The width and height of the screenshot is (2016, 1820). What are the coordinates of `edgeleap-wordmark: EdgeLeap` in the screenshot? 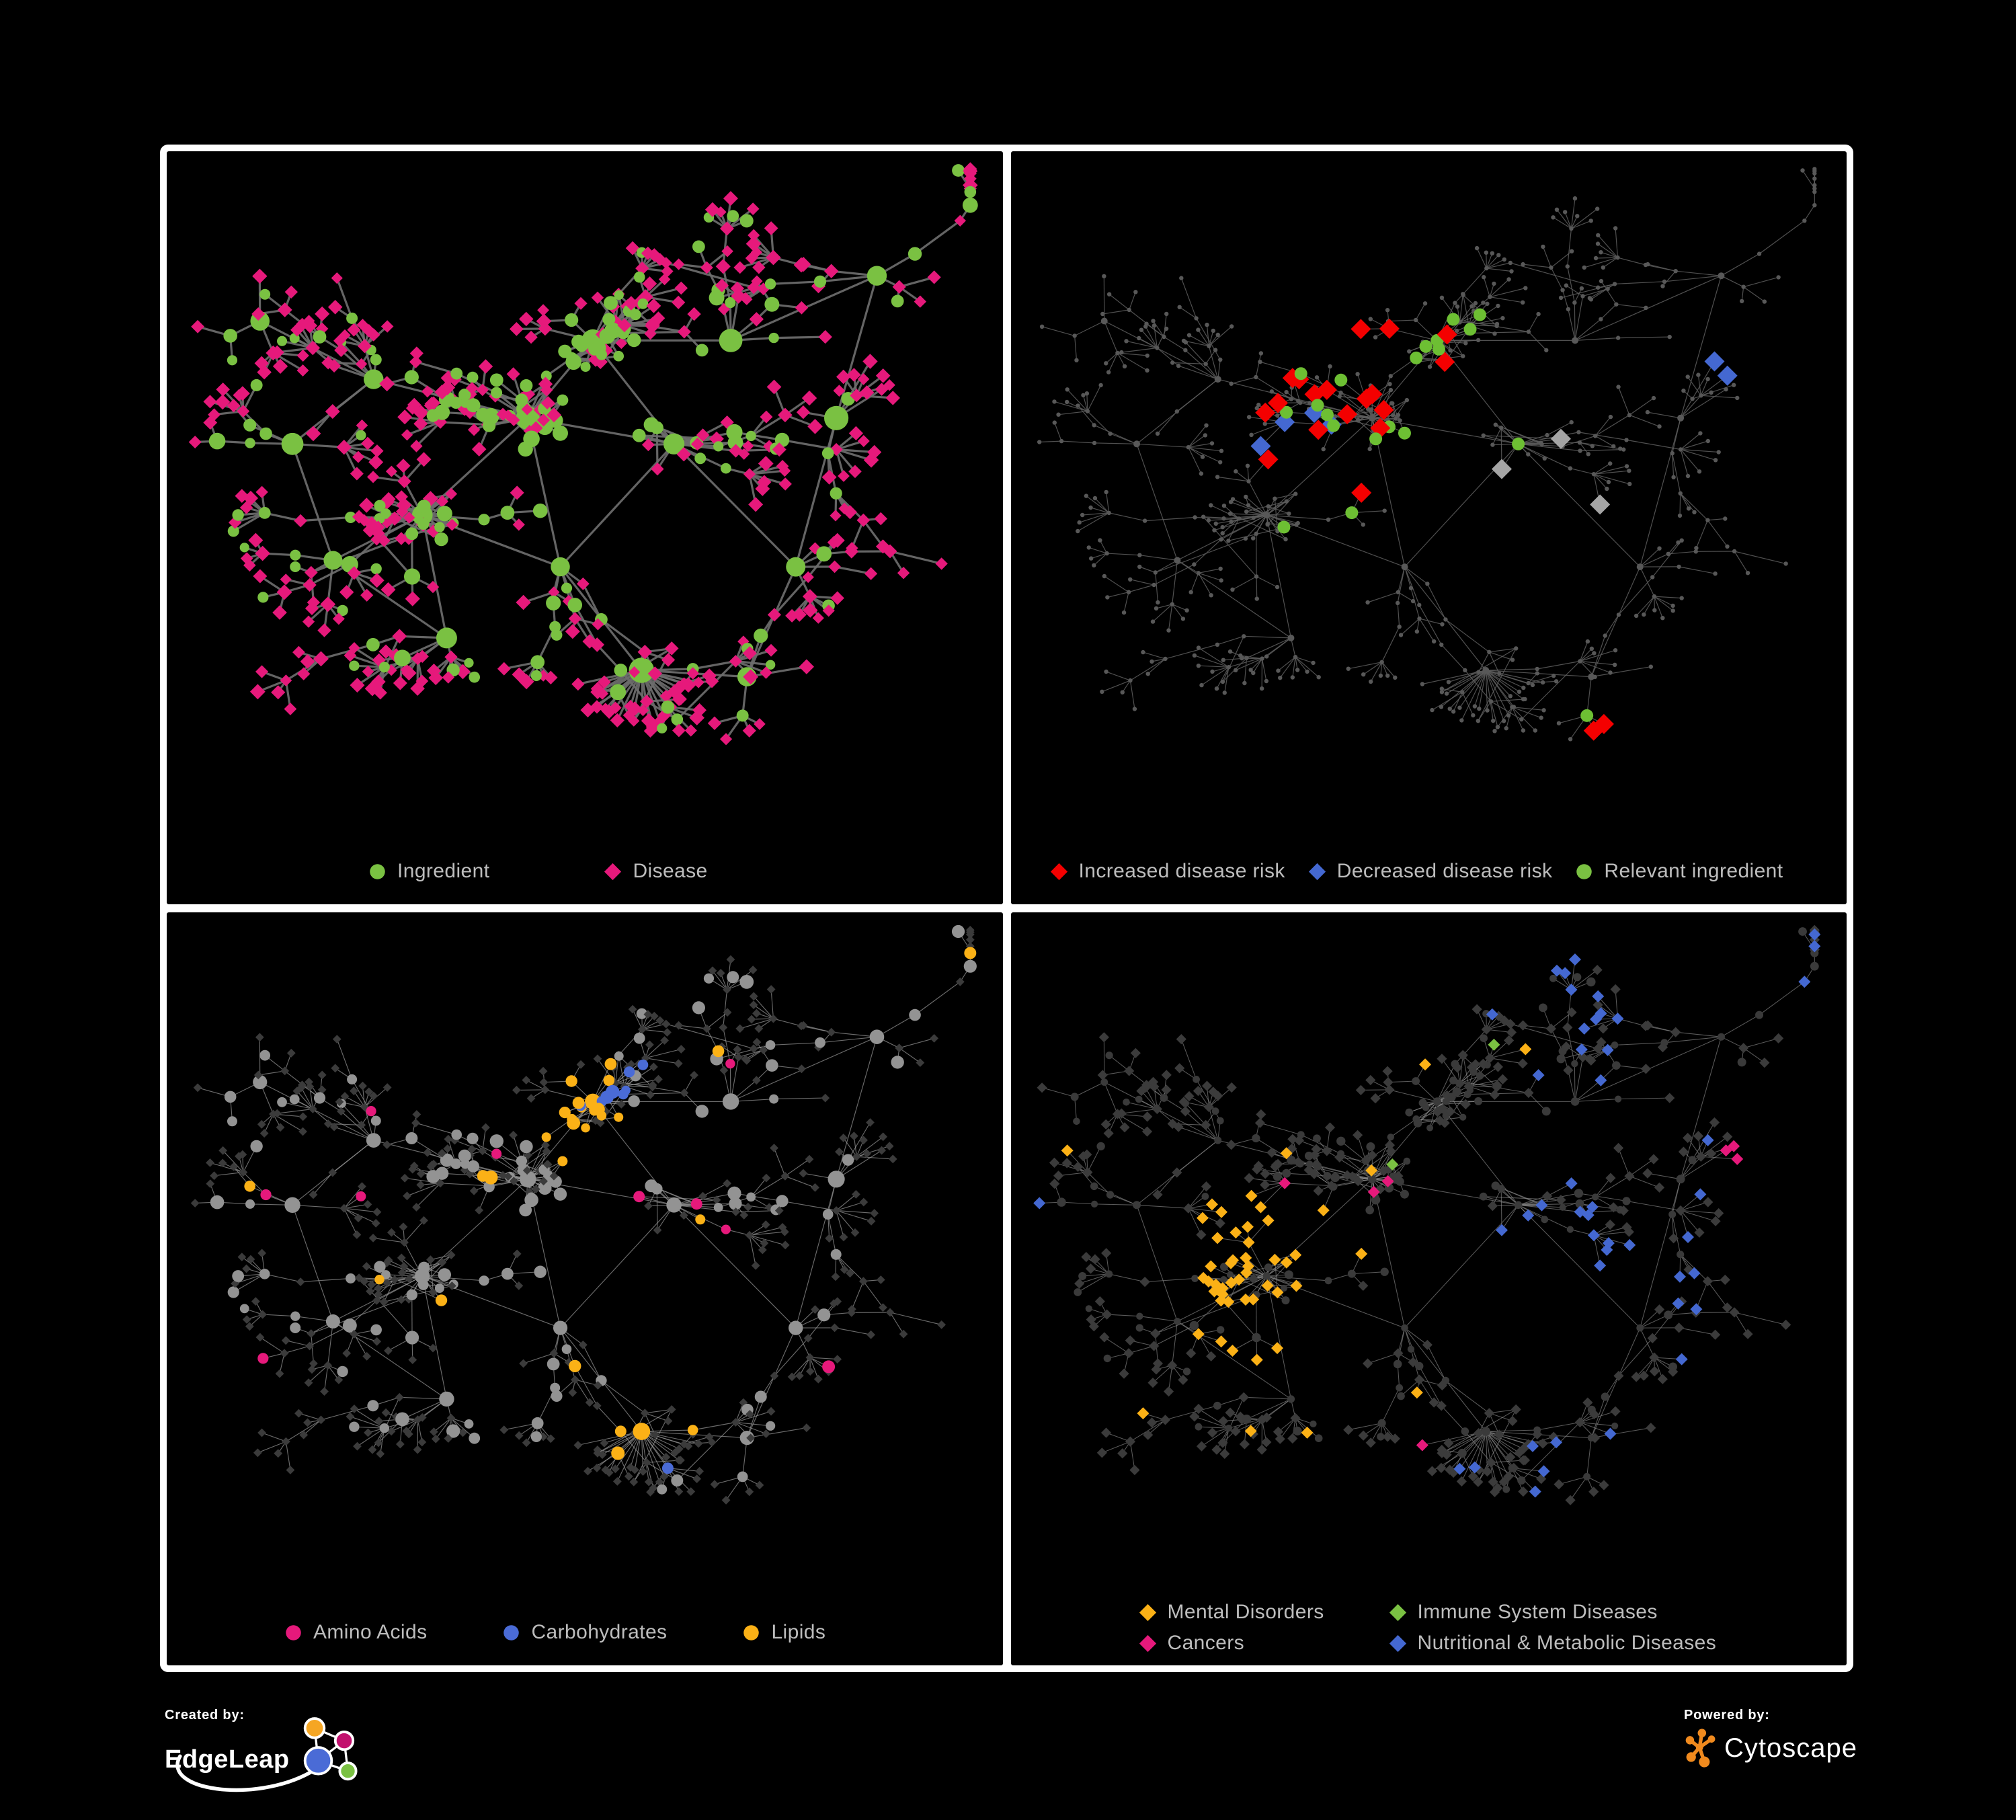 It's located at (227, 1759).